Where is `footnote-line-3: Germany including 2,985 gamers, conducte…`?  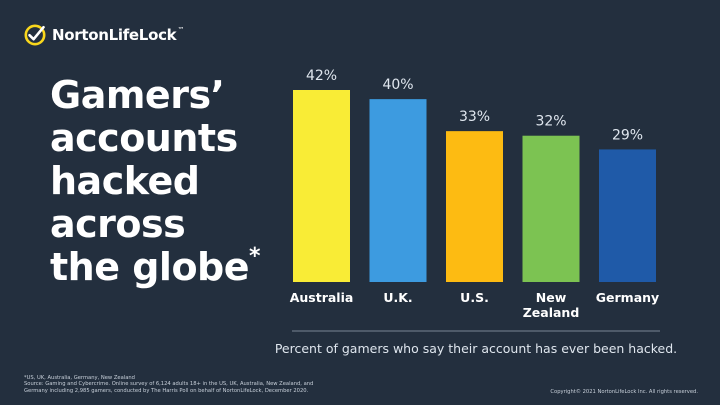 footnote-line-3: Germany including 2,985 gamers, conducte… is located at coordinates (166, 390).